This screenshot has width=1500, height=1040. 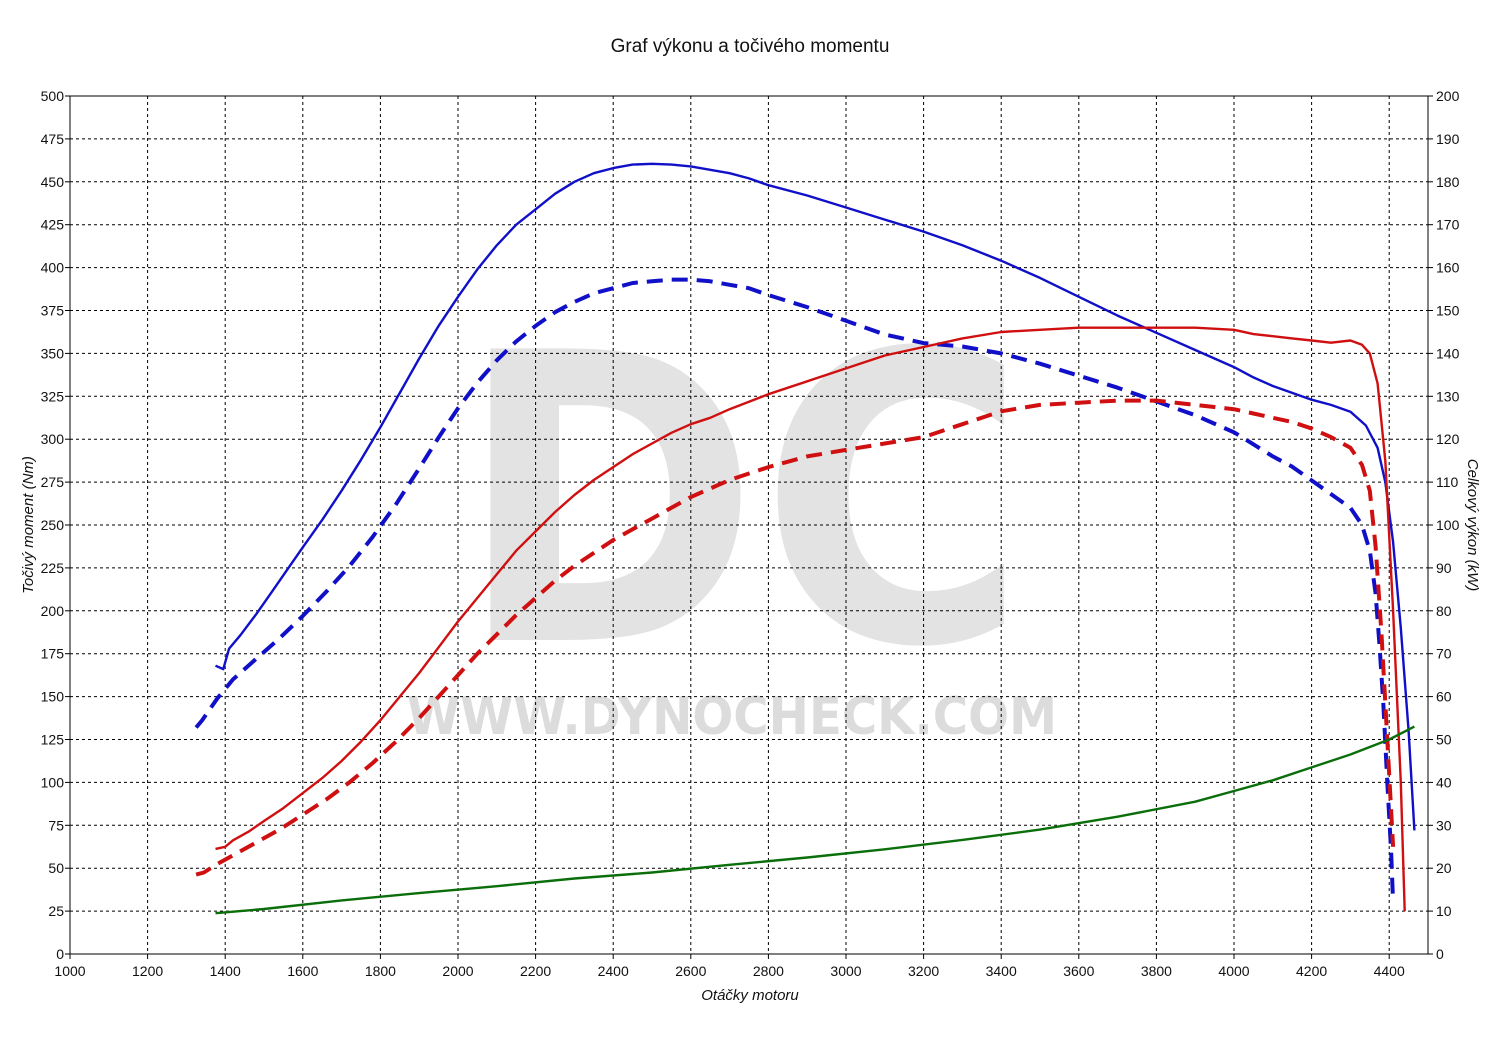 What do you see at coordinates (53, 611) in the screenshot?
I see `y-left-tick-label: 200` at bounding box center [53, 611].